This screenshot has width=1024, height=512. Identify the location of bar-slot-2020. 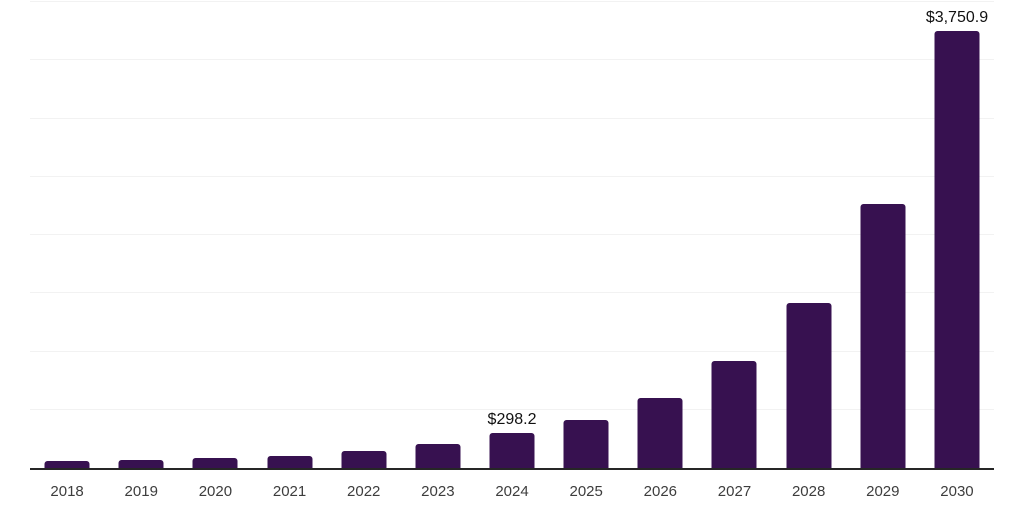
(215, 235).